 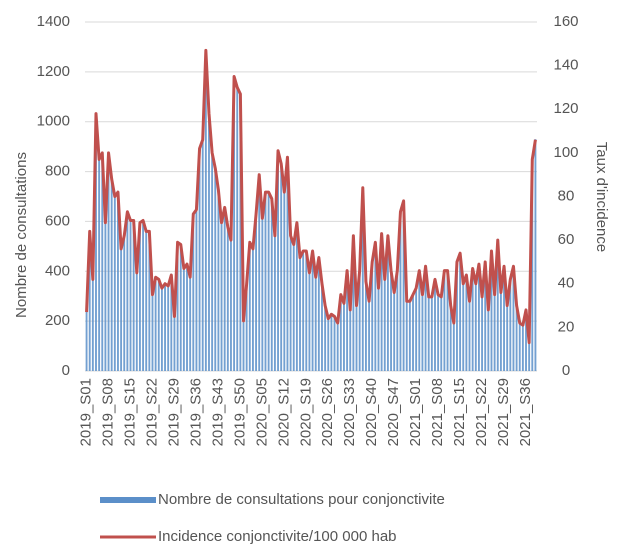 What do you see at coordinates (53, 21) in the screenshot?
I see `y-tick-label: 1400` at bounding box center [53, 21].